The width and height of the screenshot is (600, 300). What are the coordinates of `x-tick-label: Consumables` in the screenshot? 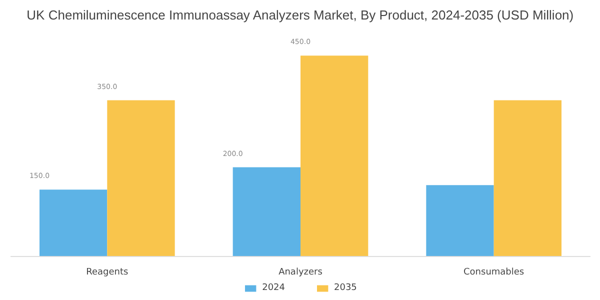 It's located at (494, 273).